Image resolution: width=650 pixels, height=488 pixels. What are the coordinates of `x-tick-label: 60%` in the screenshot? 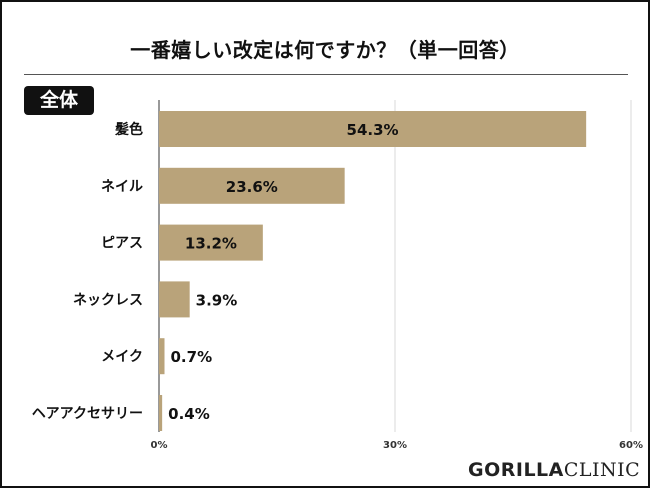 It's located at (631, 445).